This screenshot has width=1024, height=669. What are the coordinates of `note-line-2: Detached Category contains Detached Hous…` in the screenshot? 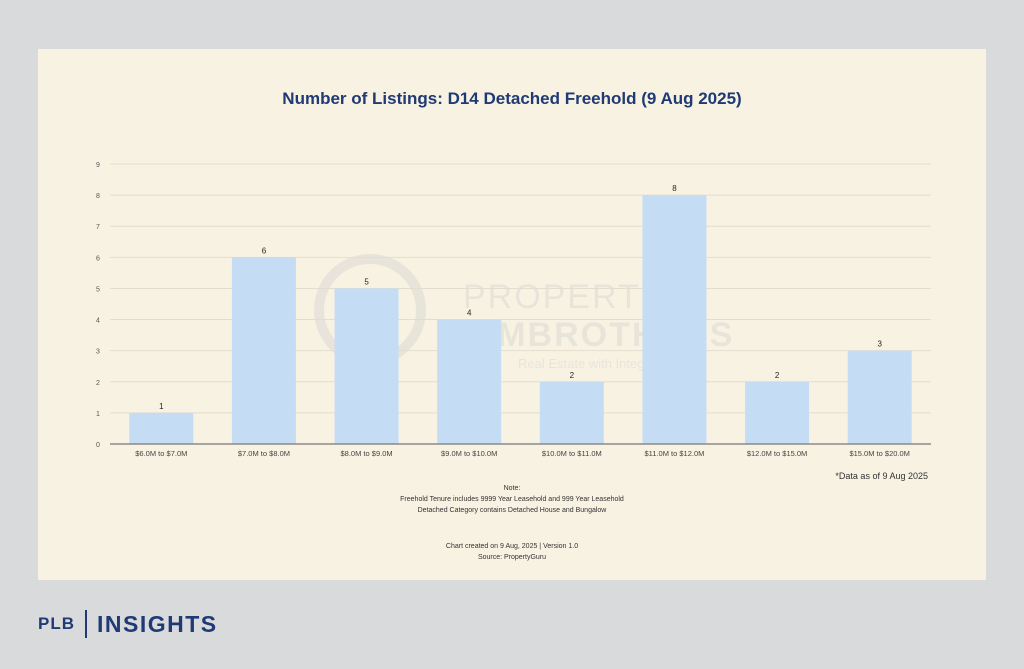 It's located at (512, 510).